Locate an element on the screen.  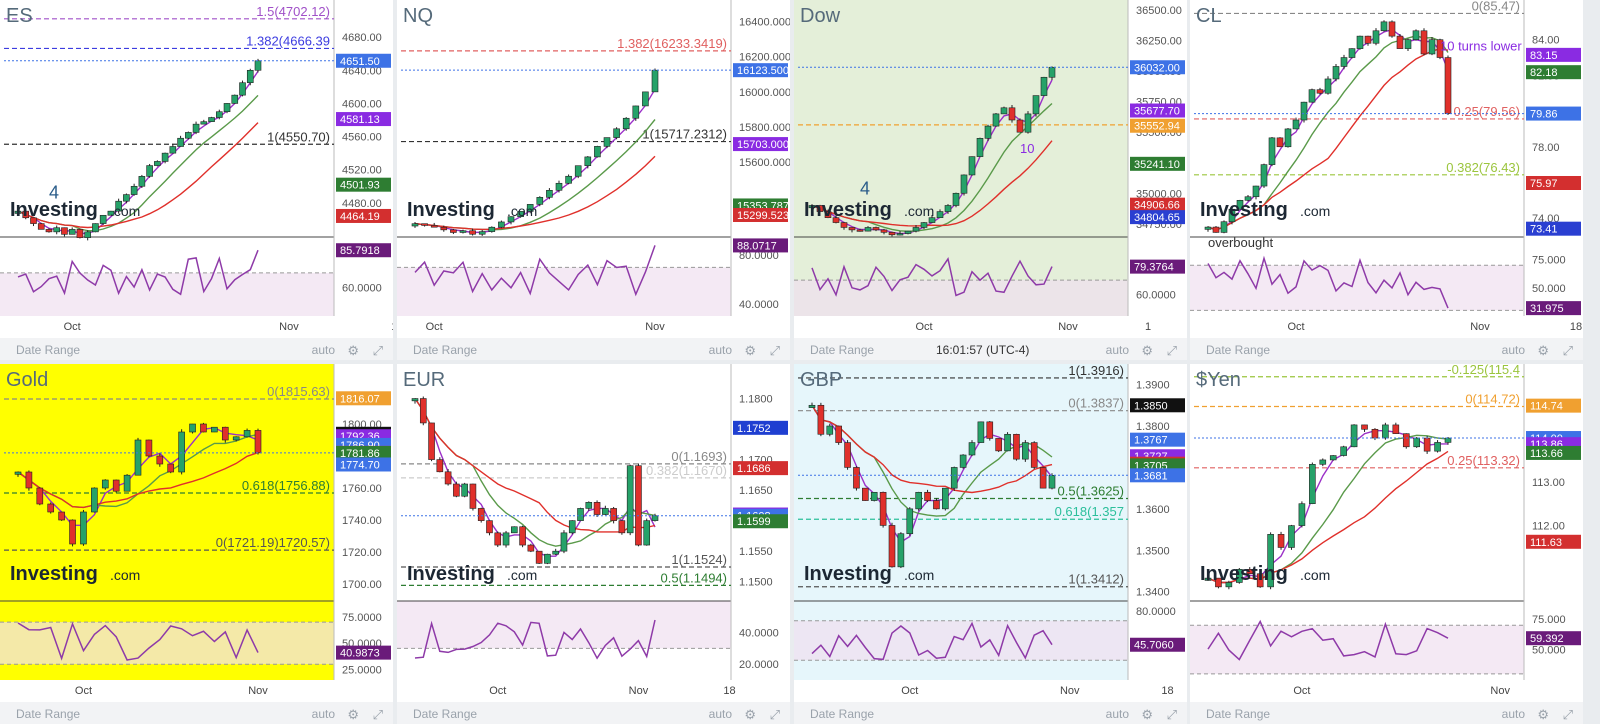
x-tick-label: 18 is located at coordinates (1167, 691).